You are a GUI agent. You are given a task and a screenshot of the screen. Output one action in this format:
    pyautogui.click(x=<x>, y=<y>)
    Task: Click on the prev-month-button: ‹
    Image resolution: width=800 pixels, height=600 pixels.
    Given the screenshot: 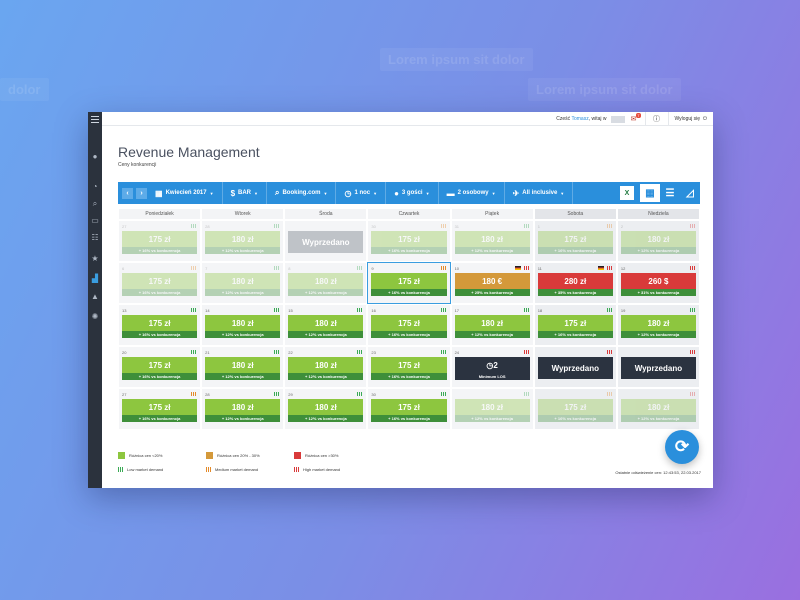 What is the action you would take?
    pyautogui.click(x=127, y=193)
    